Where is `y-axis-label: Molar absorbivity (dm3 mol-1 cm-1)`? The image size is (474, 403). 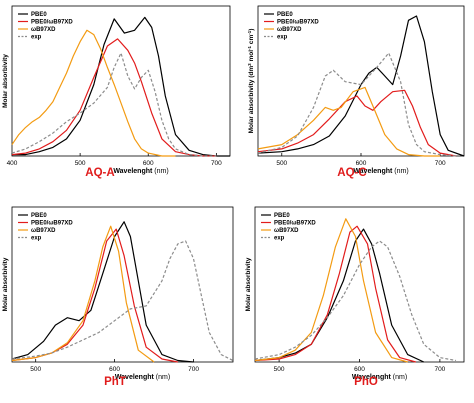
y-axis-label: Molar absorbivity (dm3 mol-1 cm-1) is located at coordinates (251, 81).